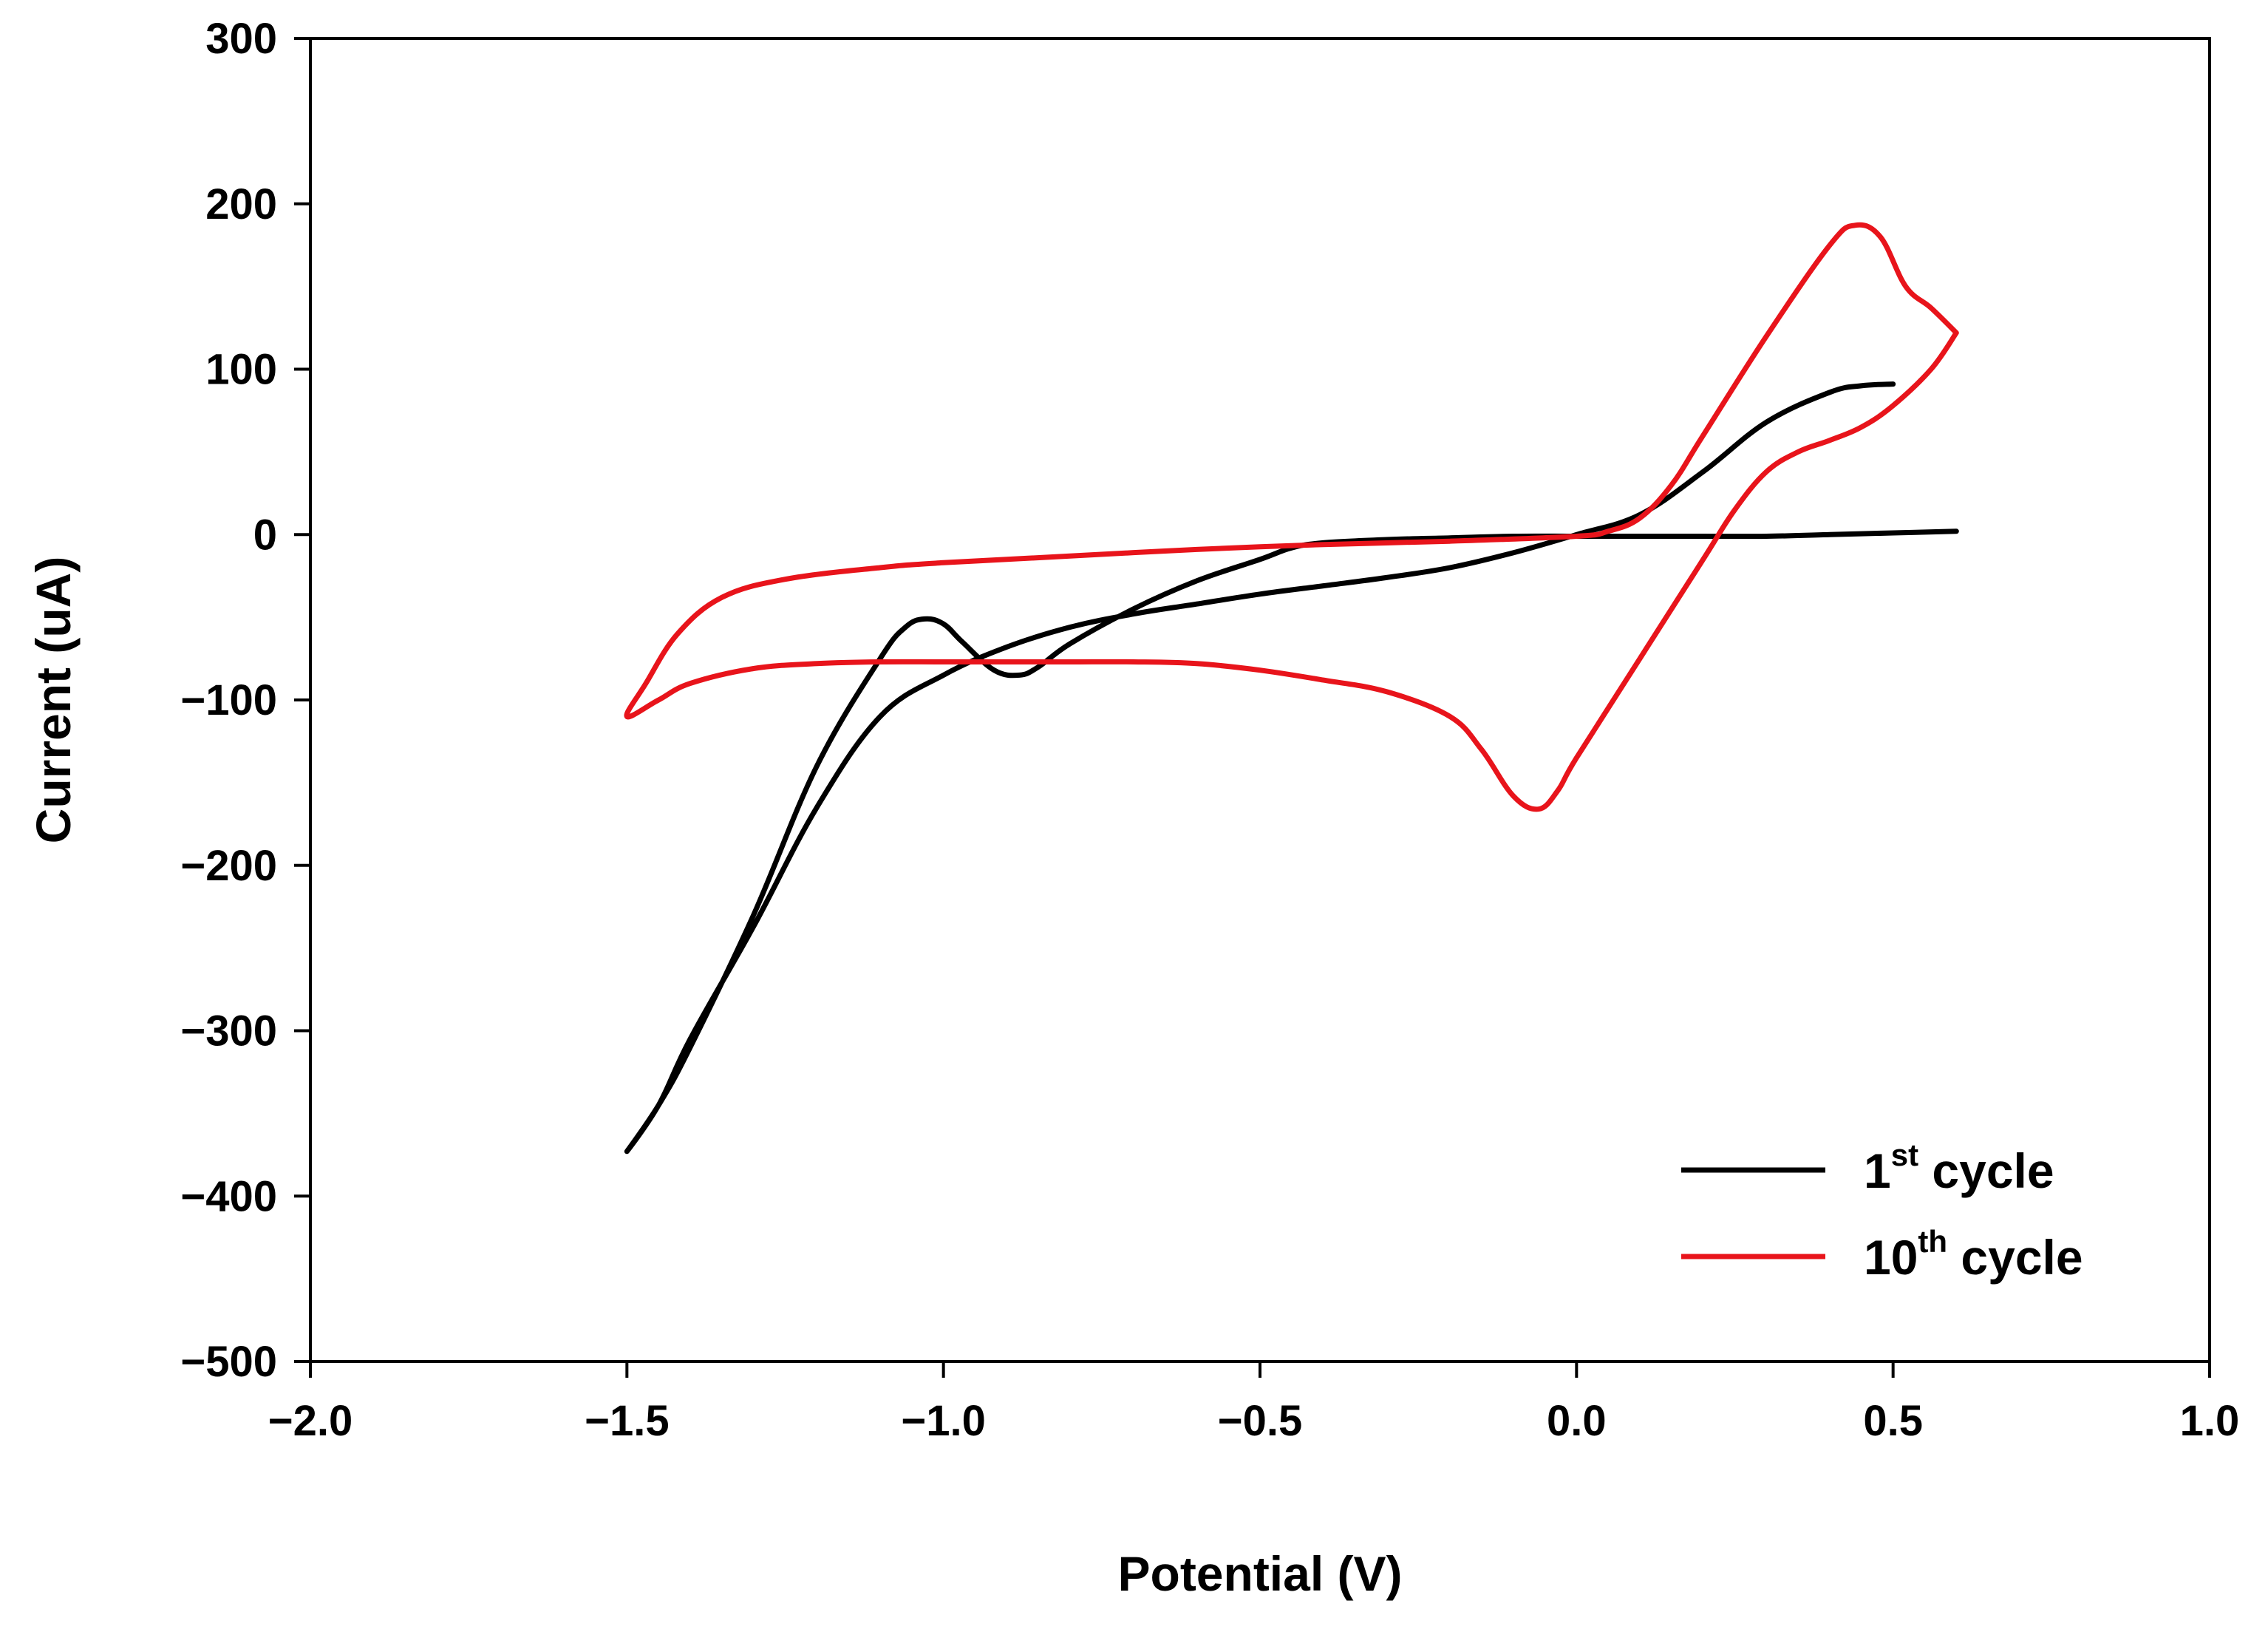  What do you see at coordinates (1893, 1421) in the screenshot?
I see `x-tick-label: 0.5` at bounding box center [1893, 1421].